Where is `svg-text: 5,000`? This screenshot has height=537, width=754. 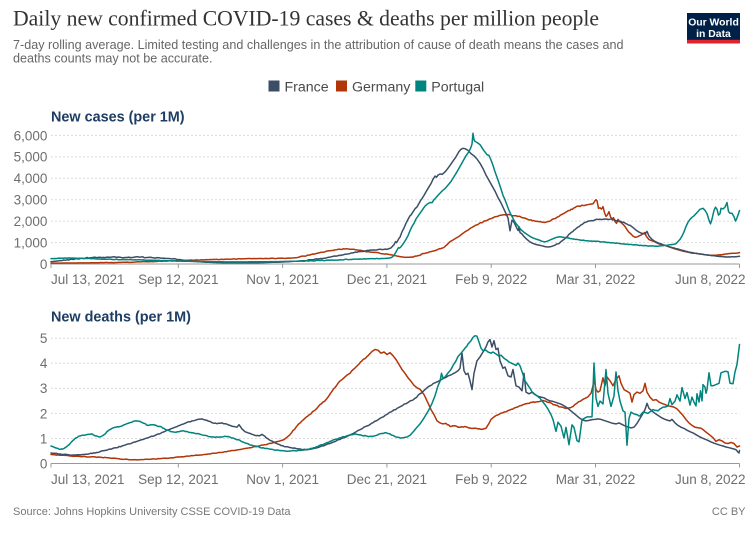 svg-text: 5,000 is located at coordinates (31, 157).